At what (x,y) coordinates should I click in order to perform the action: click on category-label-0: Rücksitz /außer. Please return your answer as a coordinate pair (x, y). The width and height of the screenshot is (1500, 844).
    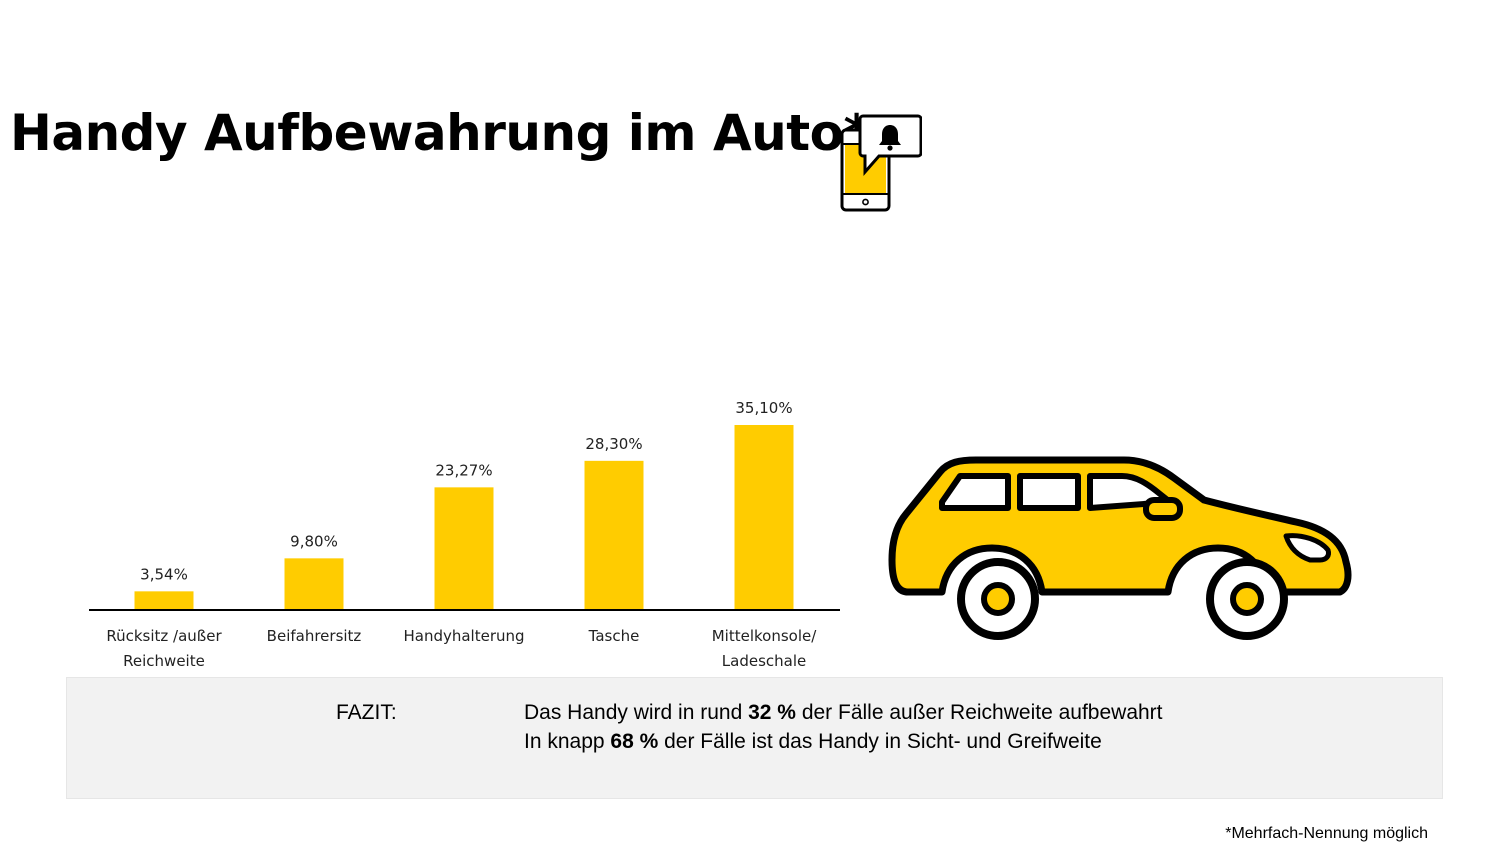
    Looking at the image, I should click on (164, 636).